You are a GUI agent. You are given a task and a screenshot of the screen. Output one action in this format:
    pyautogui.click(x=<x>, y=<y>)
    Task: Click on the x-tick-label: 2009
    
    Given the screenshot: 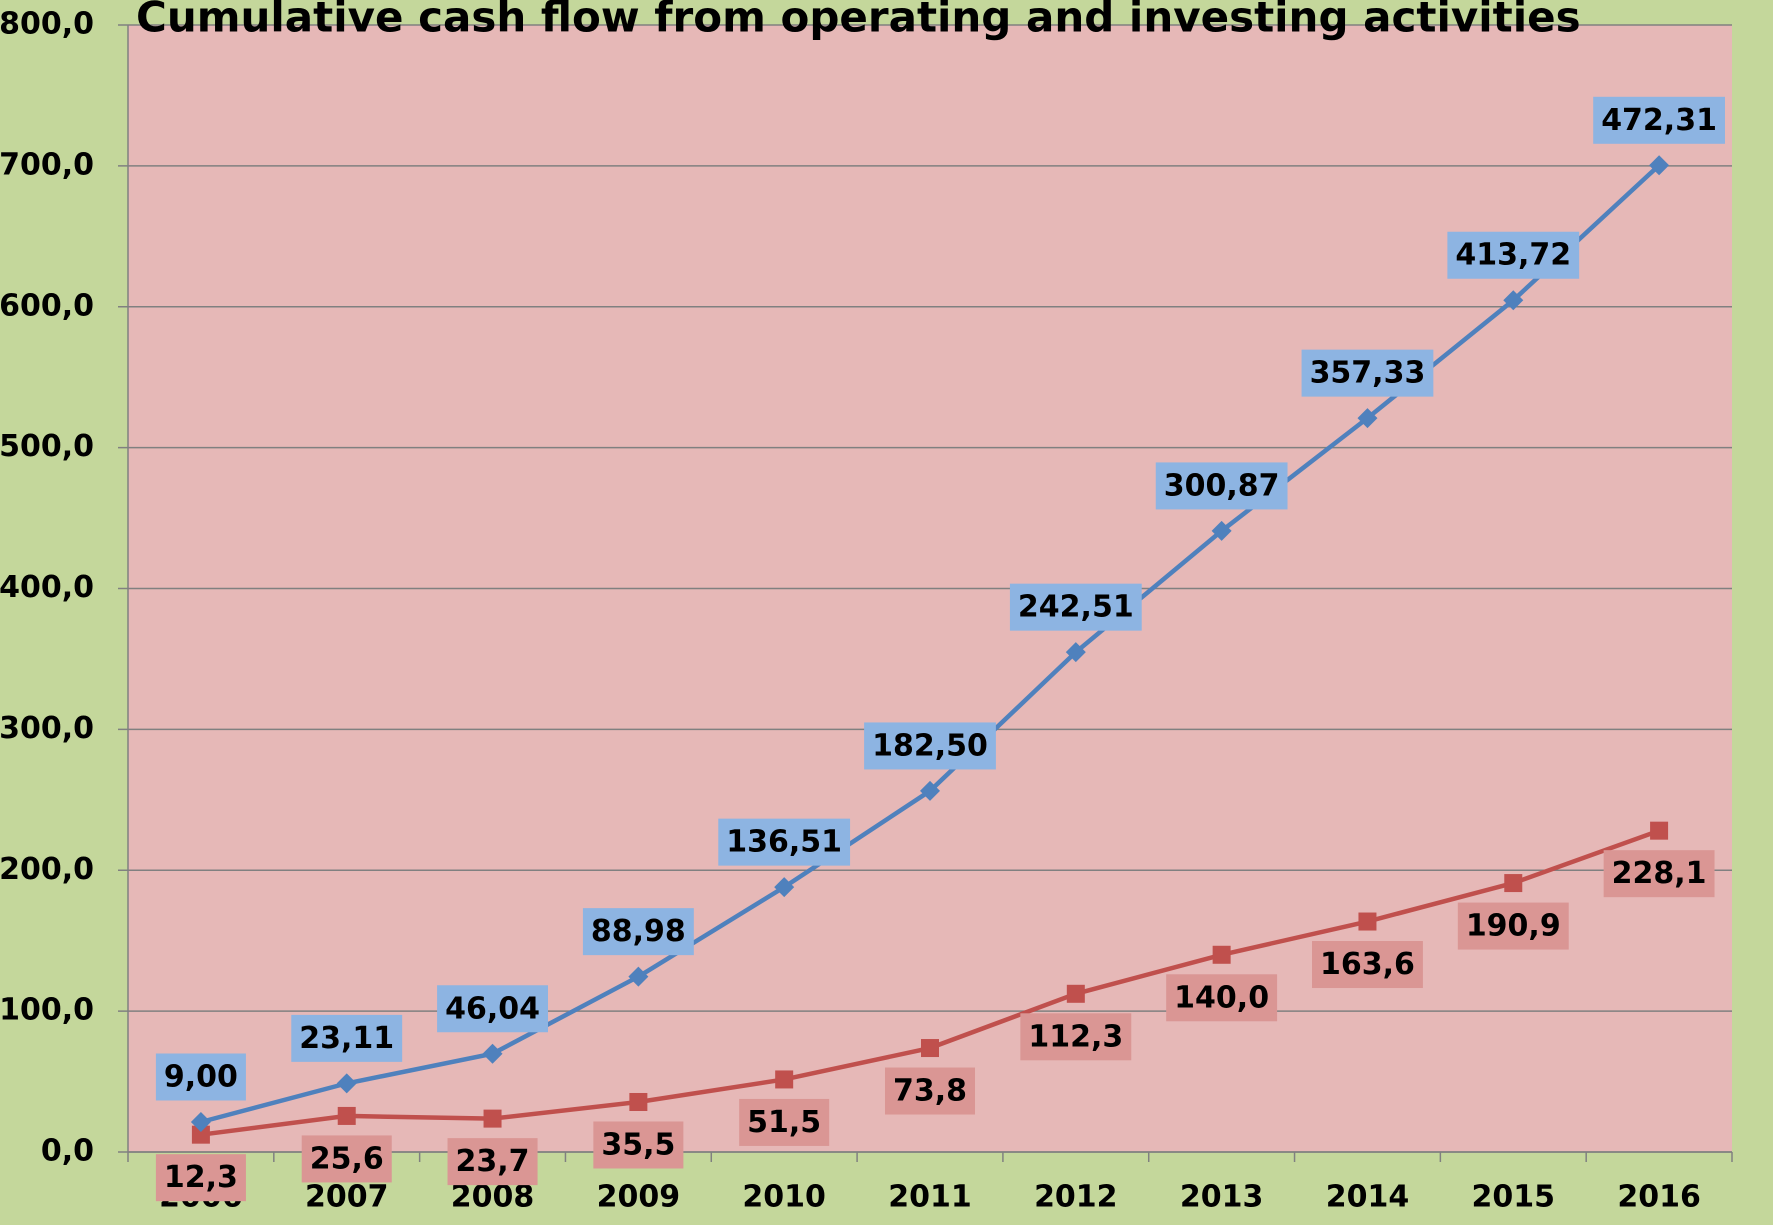 What is the action you would take?
    pyautogui.click(x=639, y=1197)
    